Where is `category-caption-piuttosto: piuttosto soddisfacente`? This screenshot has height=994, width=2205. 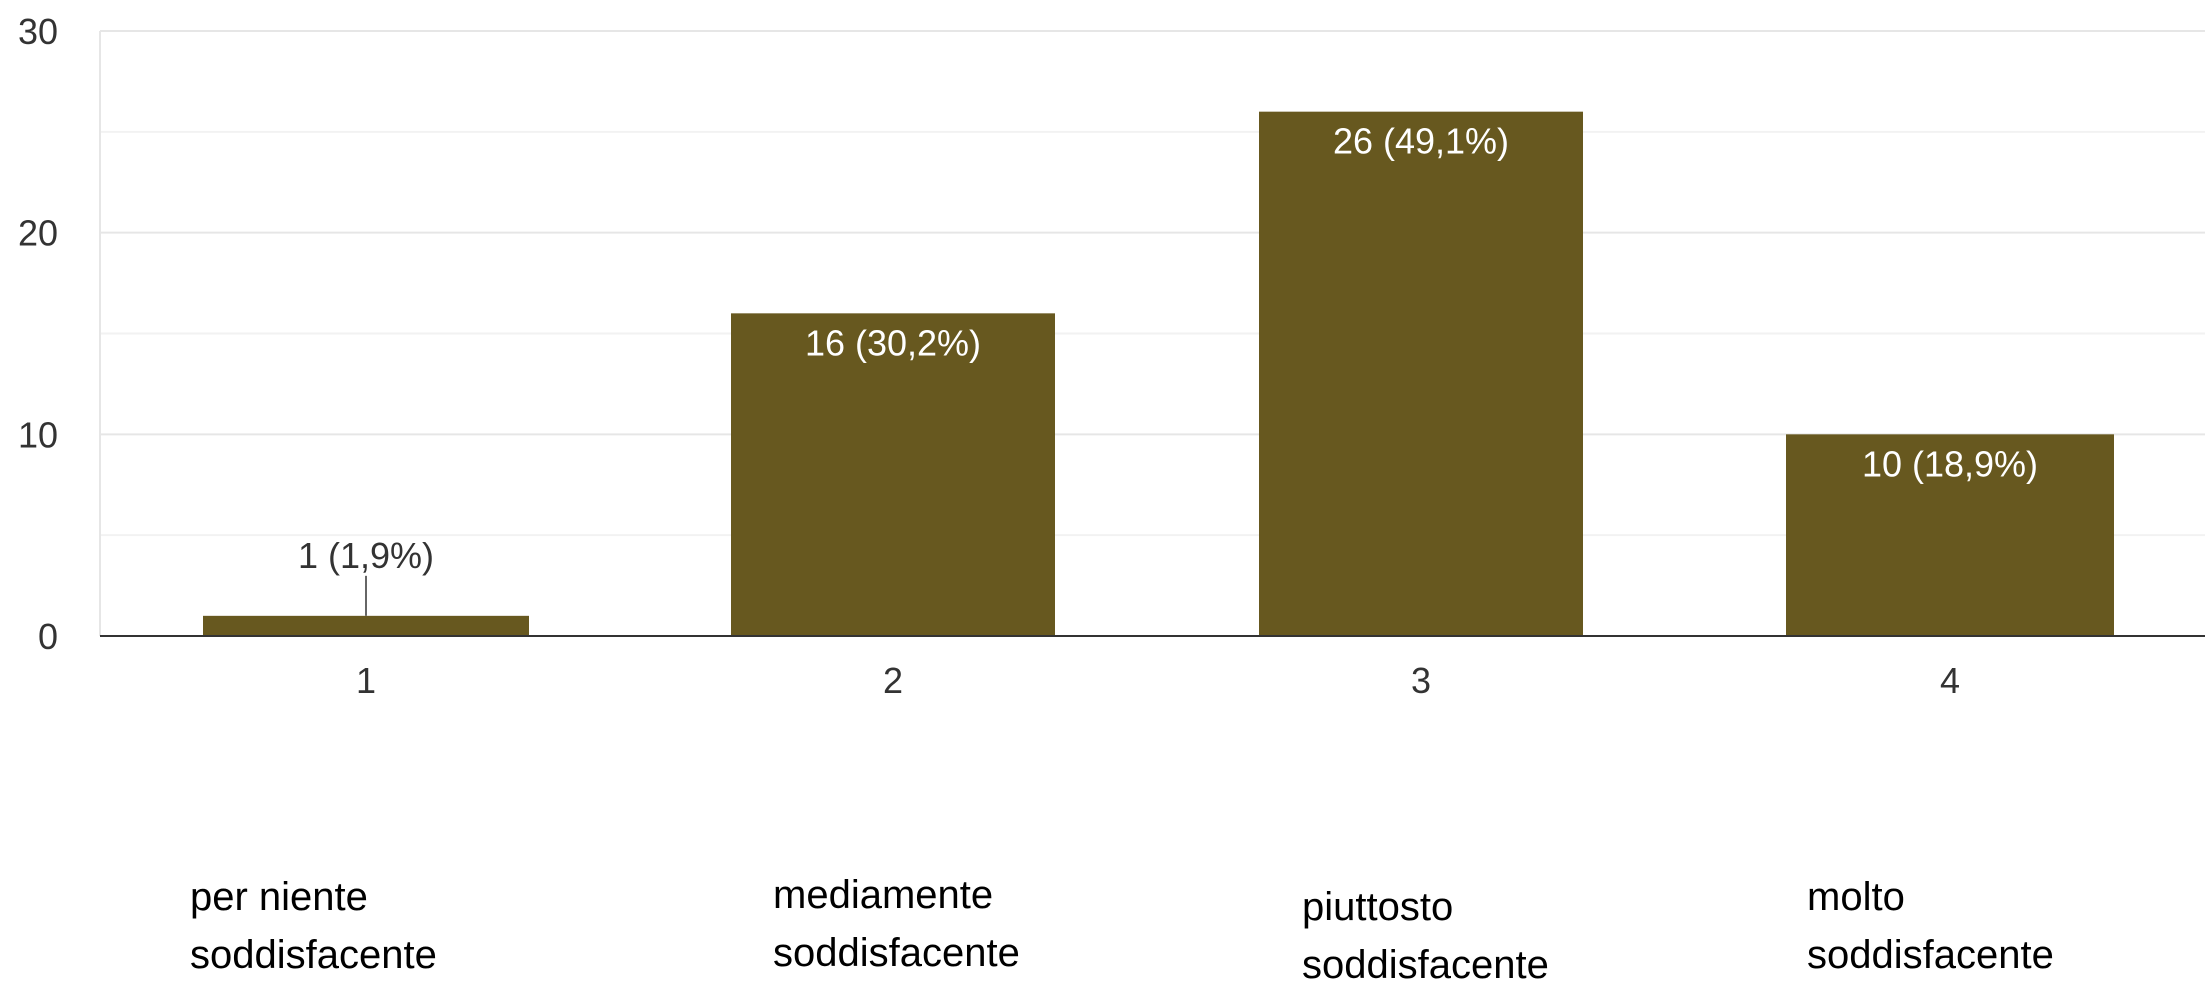
category-caption-piuttosto: piuttosto soddisfacente is located at coordinates (1467, 936).